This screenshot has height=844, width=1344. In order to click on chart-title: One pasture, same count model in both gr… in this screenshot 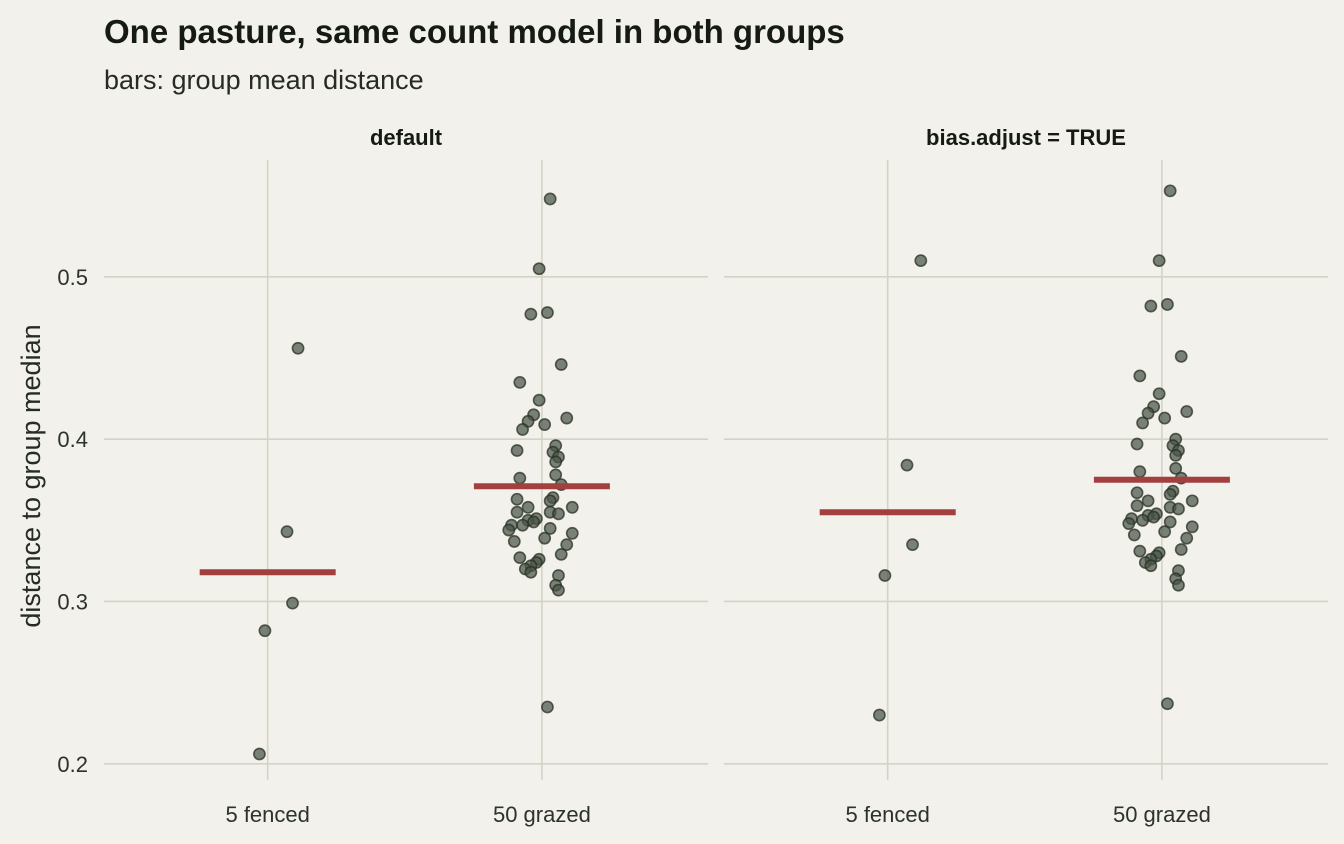, I will do `click(474, 31)`.